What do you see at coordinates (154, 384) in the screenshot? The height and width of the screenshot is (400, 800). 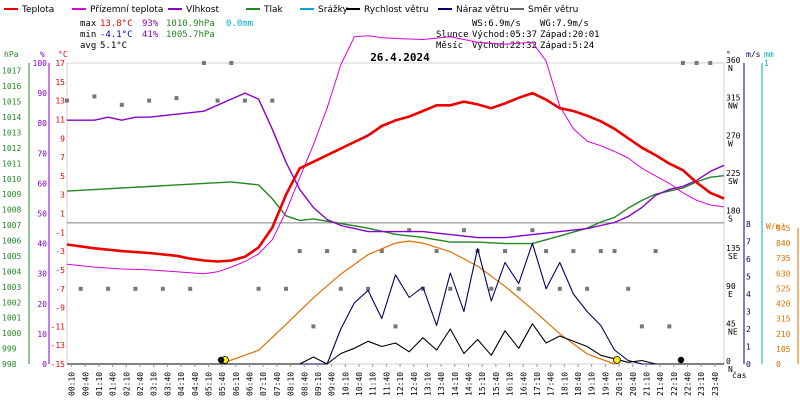 I see `time-tick-label: 03:10` at bounding box center [154, 384].